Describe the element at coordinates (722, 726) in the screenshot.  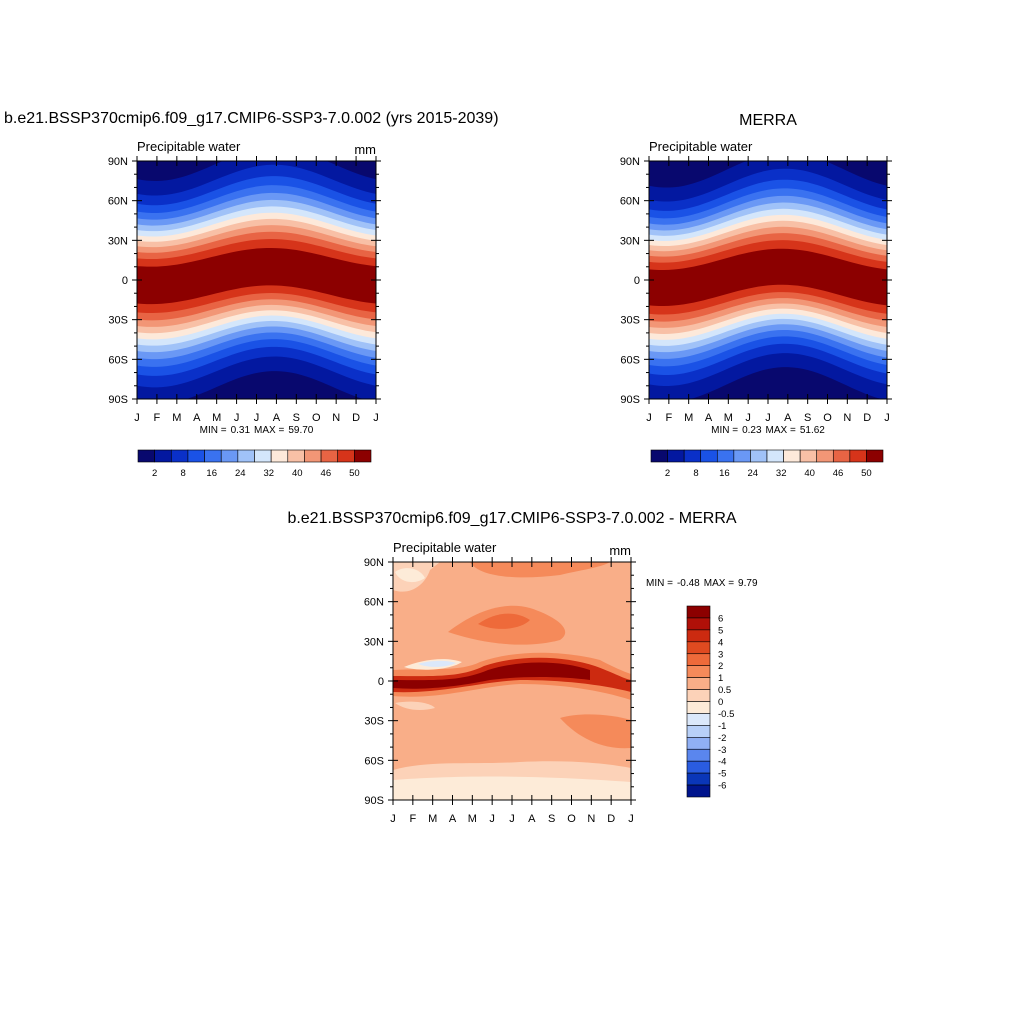
I see `colorbar-label: -1` at that location.